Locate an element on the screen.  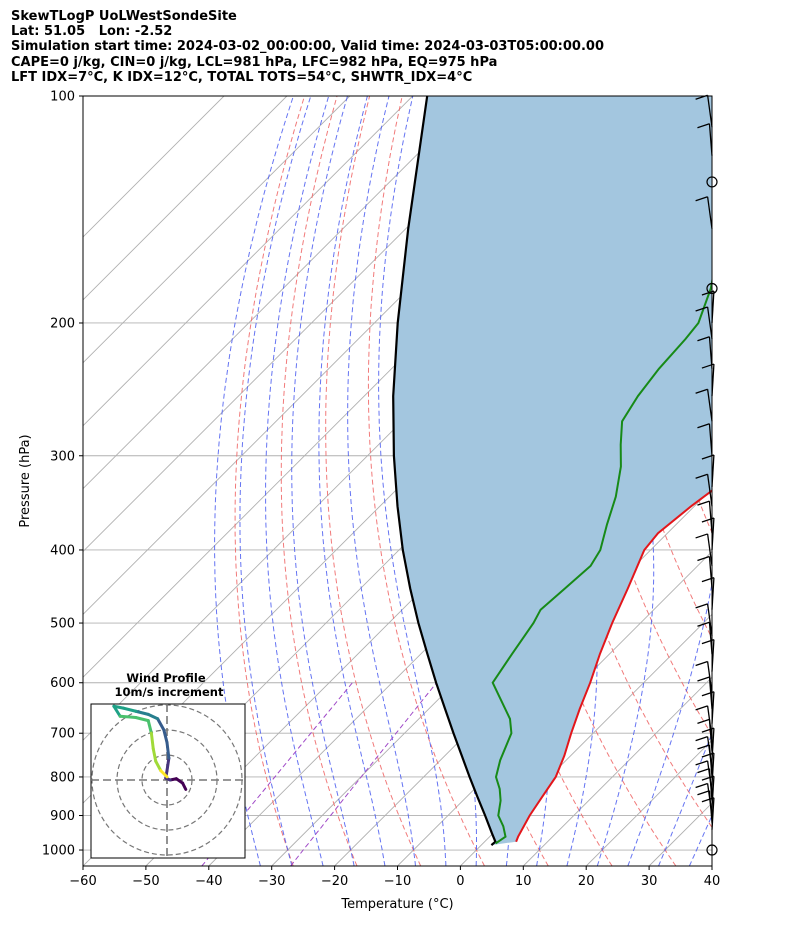
x-tick-label: −10 is located at coordinates (397, 881).